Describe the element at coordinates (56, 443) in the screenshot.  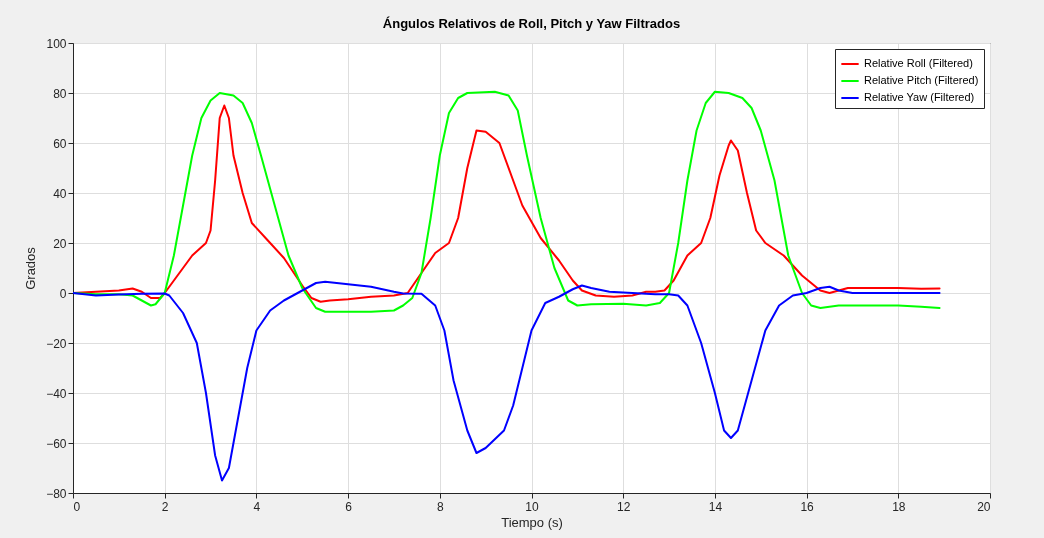
I see `y-tick-label: −60` at that location.